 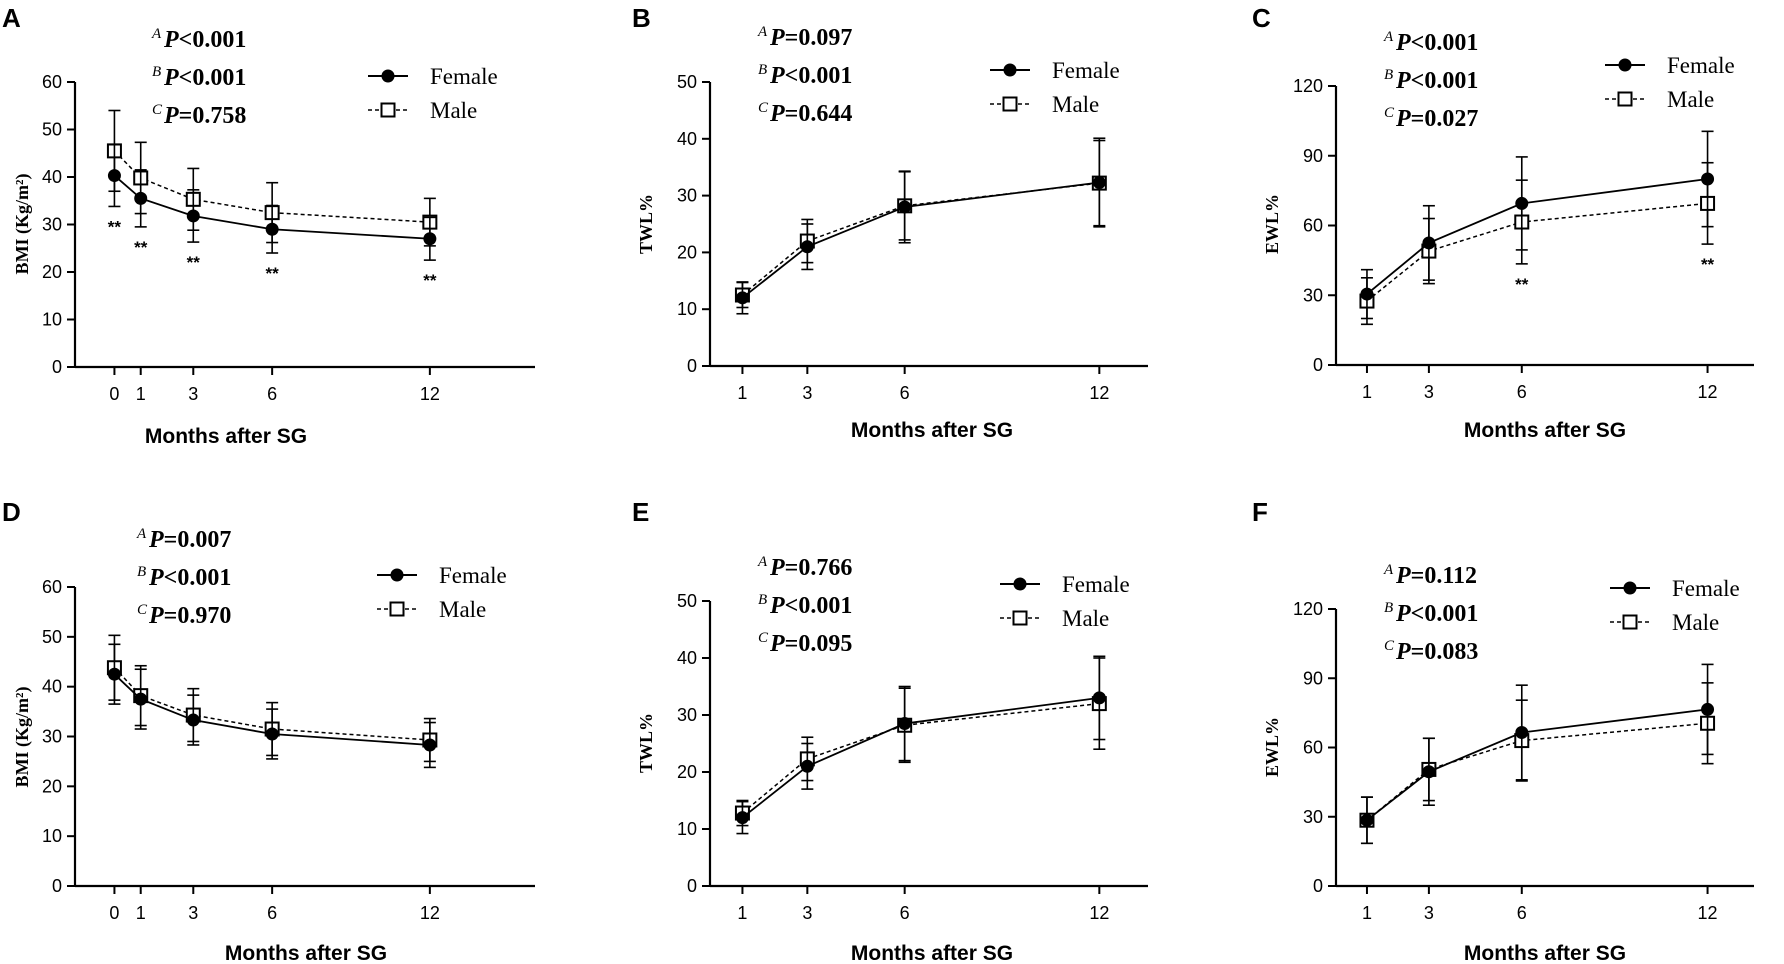 I want to click on stat-p-value: P=0.112, so click(x=1436, y=576).